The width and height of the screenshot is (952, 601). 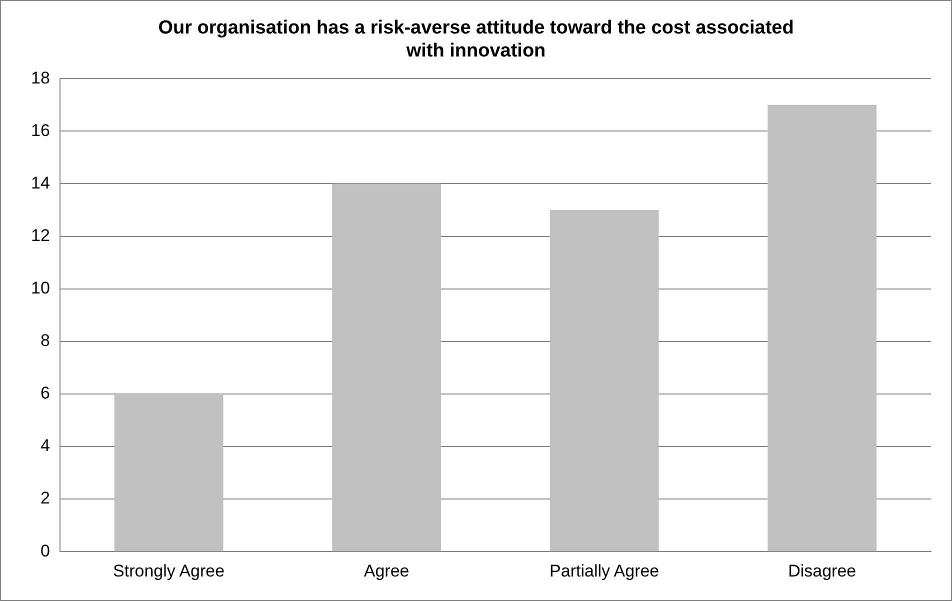 What do you see at coordinates (387, 570) in the screenshot?
I see `x-tick-label: Agree` at bounding box center [387, 570].